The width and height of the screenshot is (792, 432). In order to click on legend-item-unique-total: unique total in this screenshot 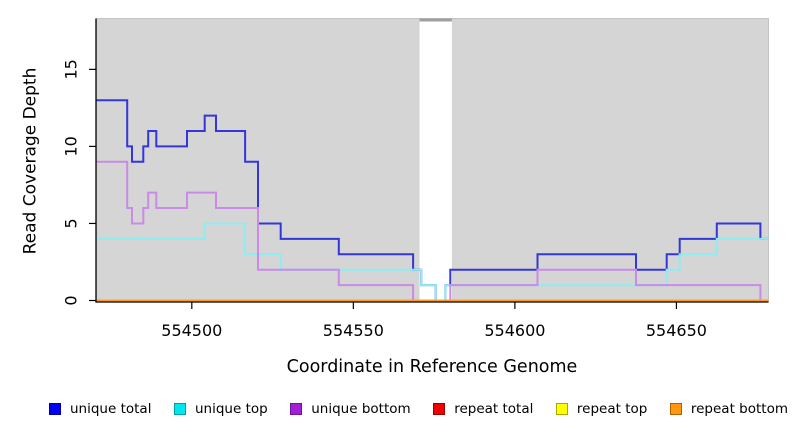, I will do `click(100, 409)`.